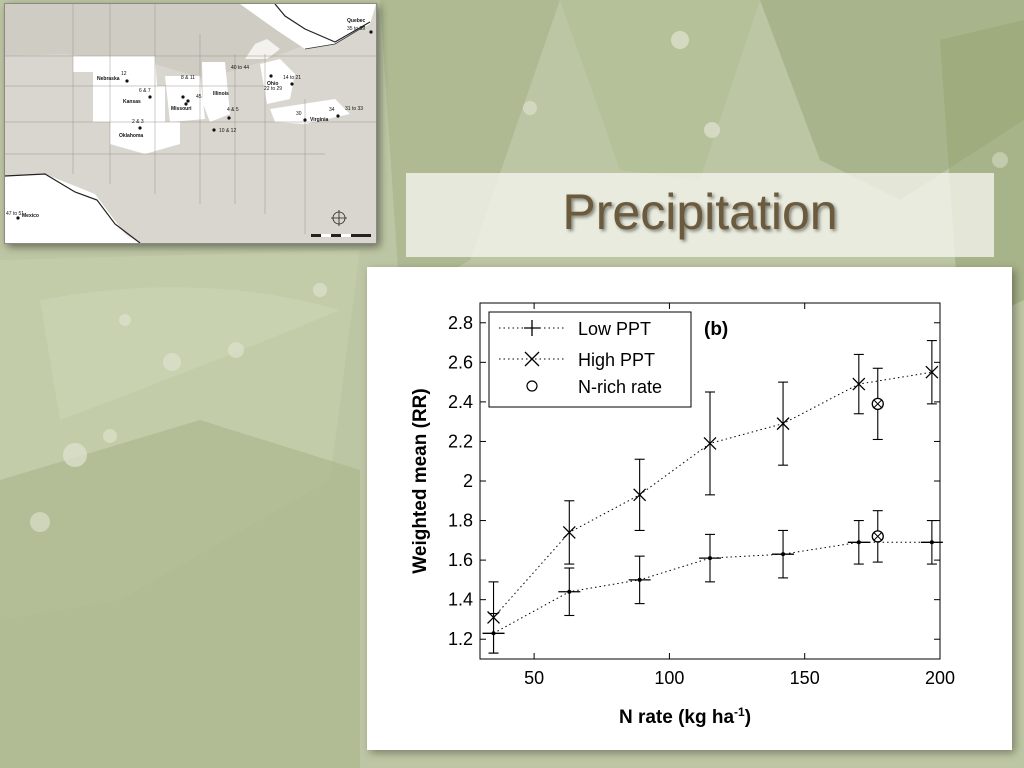 The width and height of the screenshot is (1024, 768). What do you see at coordinates (356, 29) in the screenshot?
I see `map-site-label: 35 to 39` at bounding box center [356, 29].